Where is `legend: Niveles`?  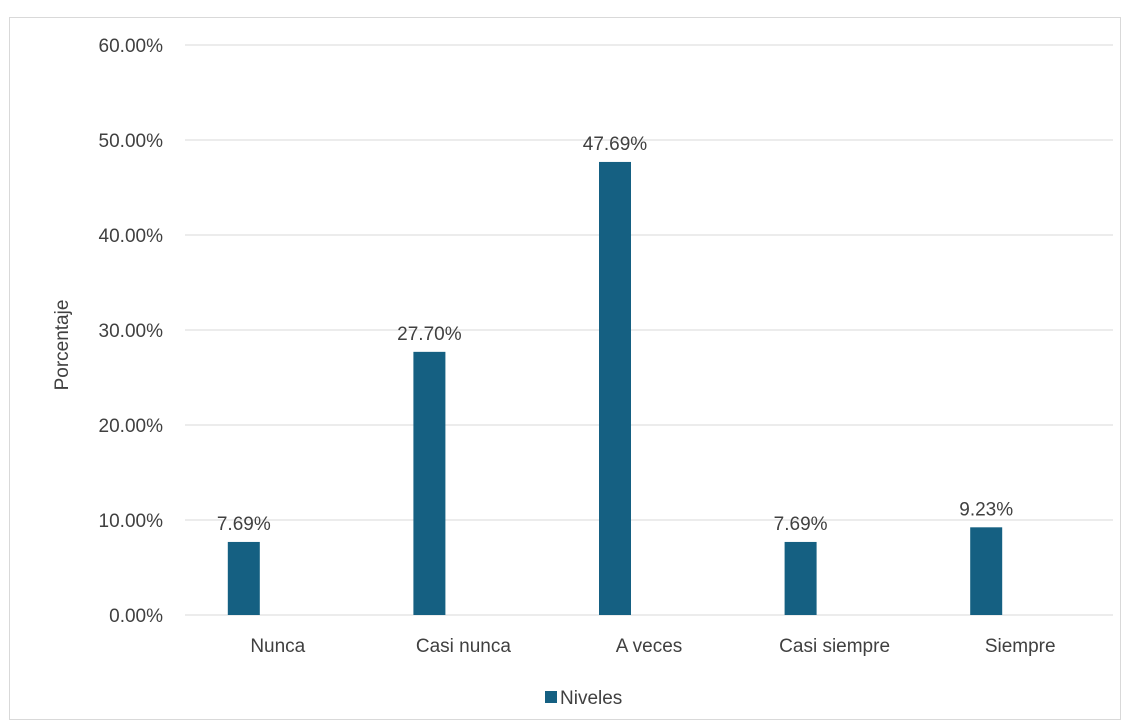 legend: Niveles is located at coordinates (583, 698).